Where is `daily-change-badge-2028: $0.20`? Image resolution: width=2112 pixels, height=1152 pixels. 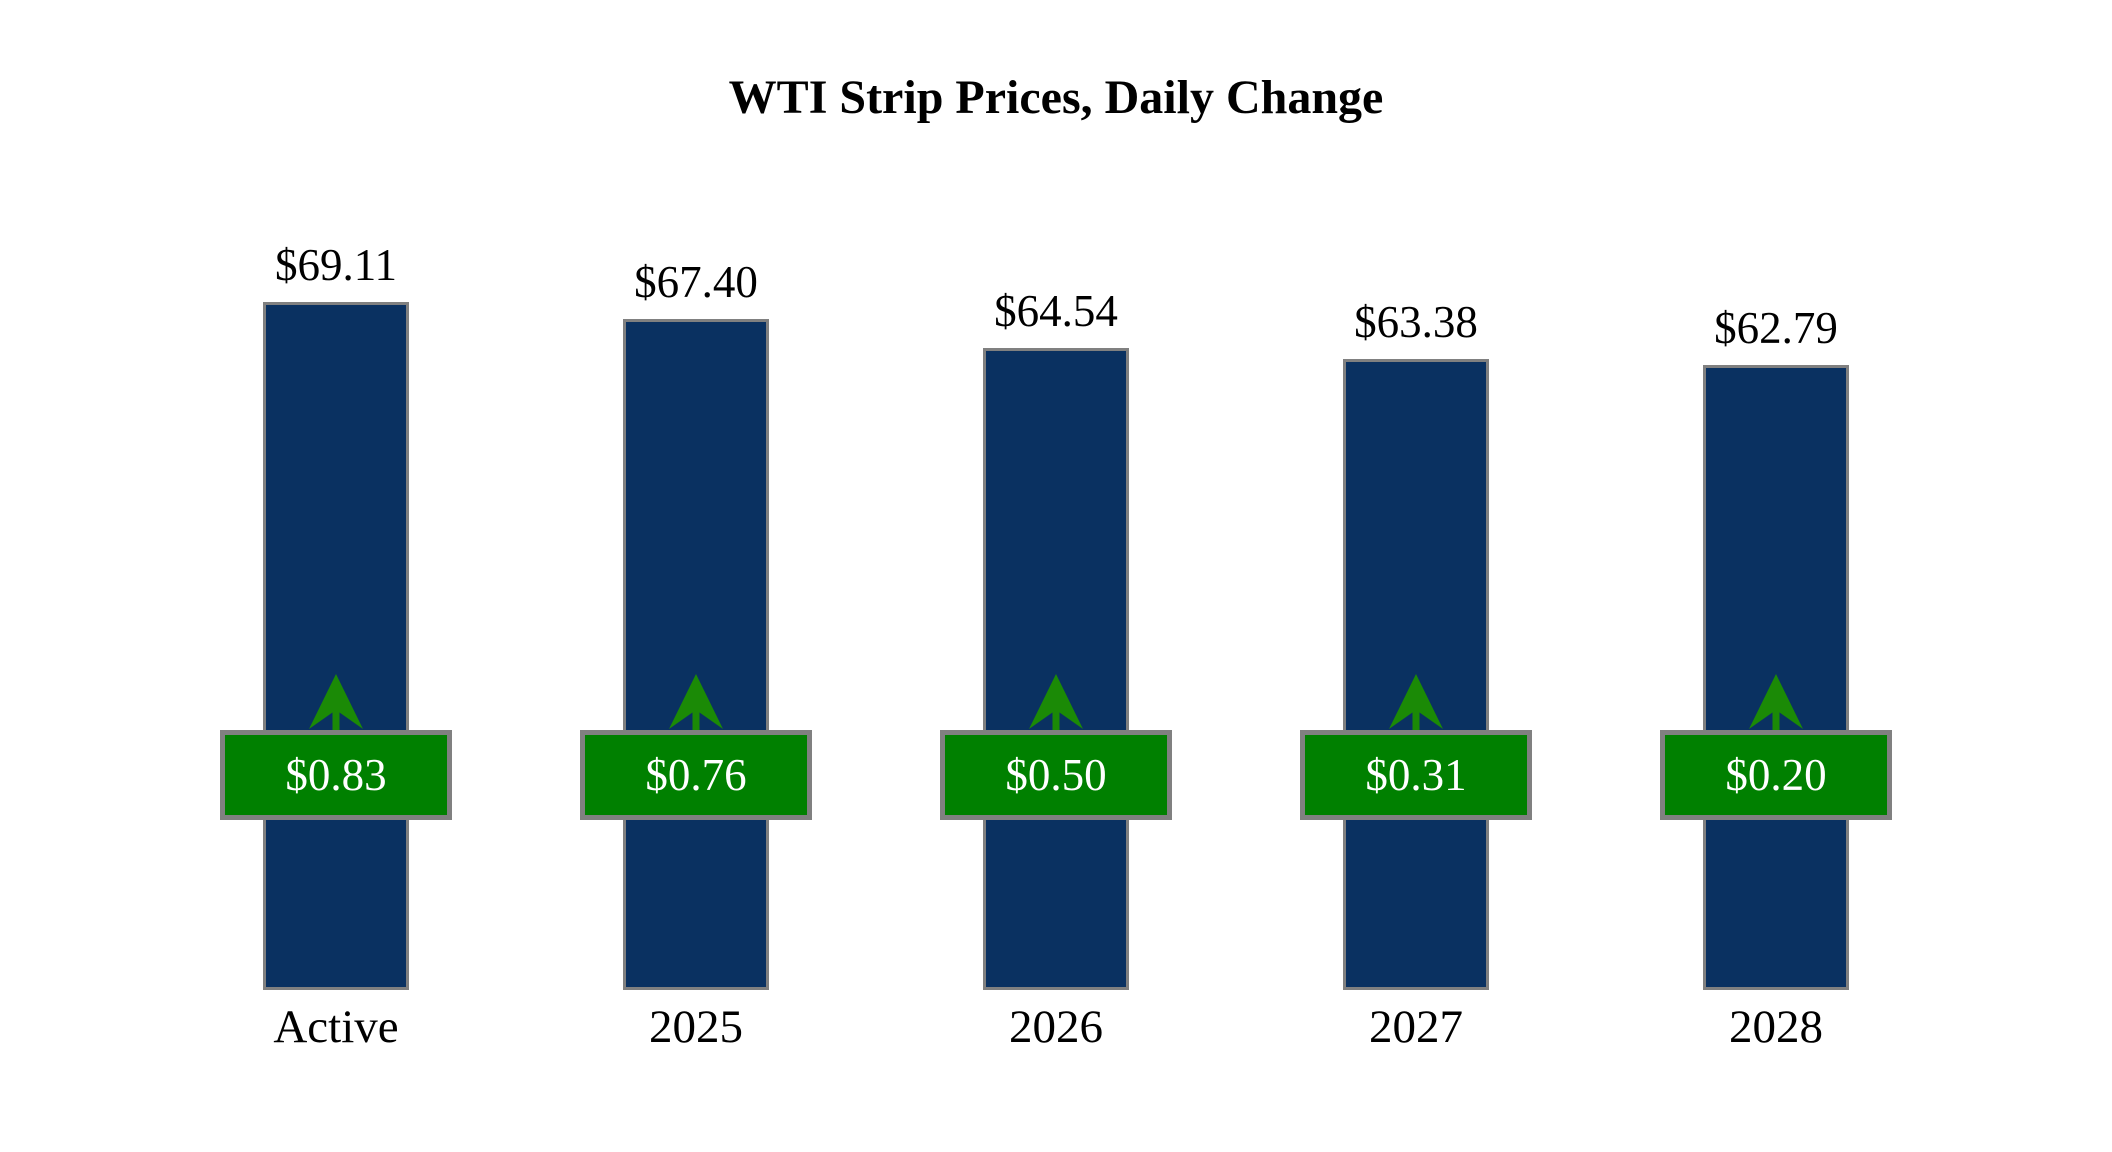
daily-change-badge-2028: $0.20 is located at coordinates (1776, 775).